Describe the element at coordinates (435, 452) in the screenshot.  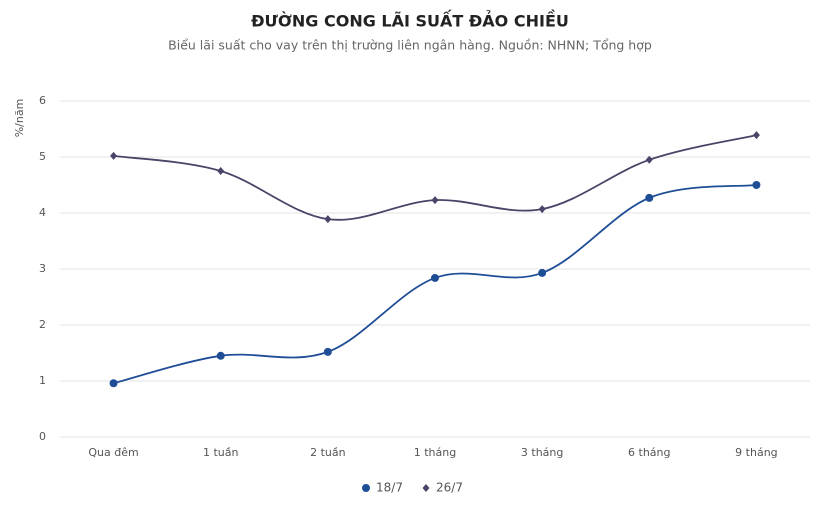
I see `x-tick-label: 1 tháng` at that location.